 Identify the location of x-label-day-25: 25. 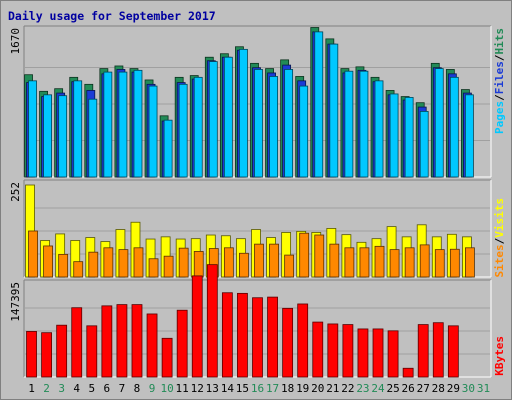
(392, 388).